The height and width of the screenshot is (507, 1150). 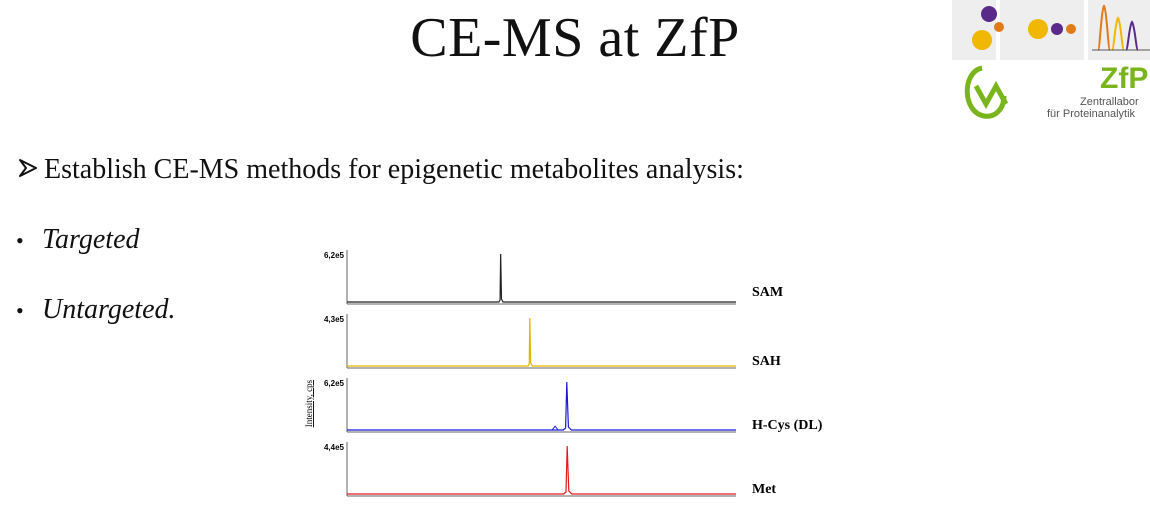 What do you see at coordinates (29, 170) in the screenshot?
I see `arrow-bullet-icon` at bounding box center [29, 170].